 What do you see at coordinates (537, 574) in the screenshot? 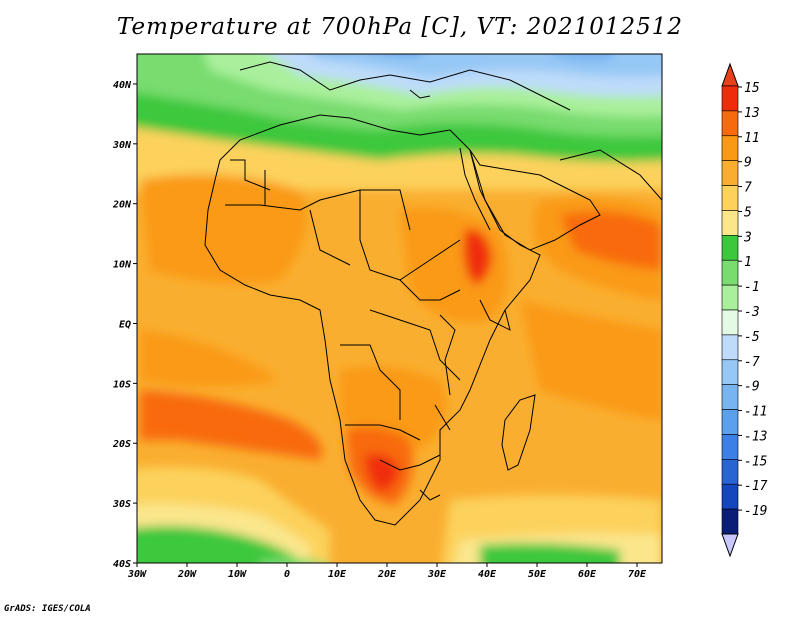
I see `x-tick-label: 50E` at bounding box center [537, 574].